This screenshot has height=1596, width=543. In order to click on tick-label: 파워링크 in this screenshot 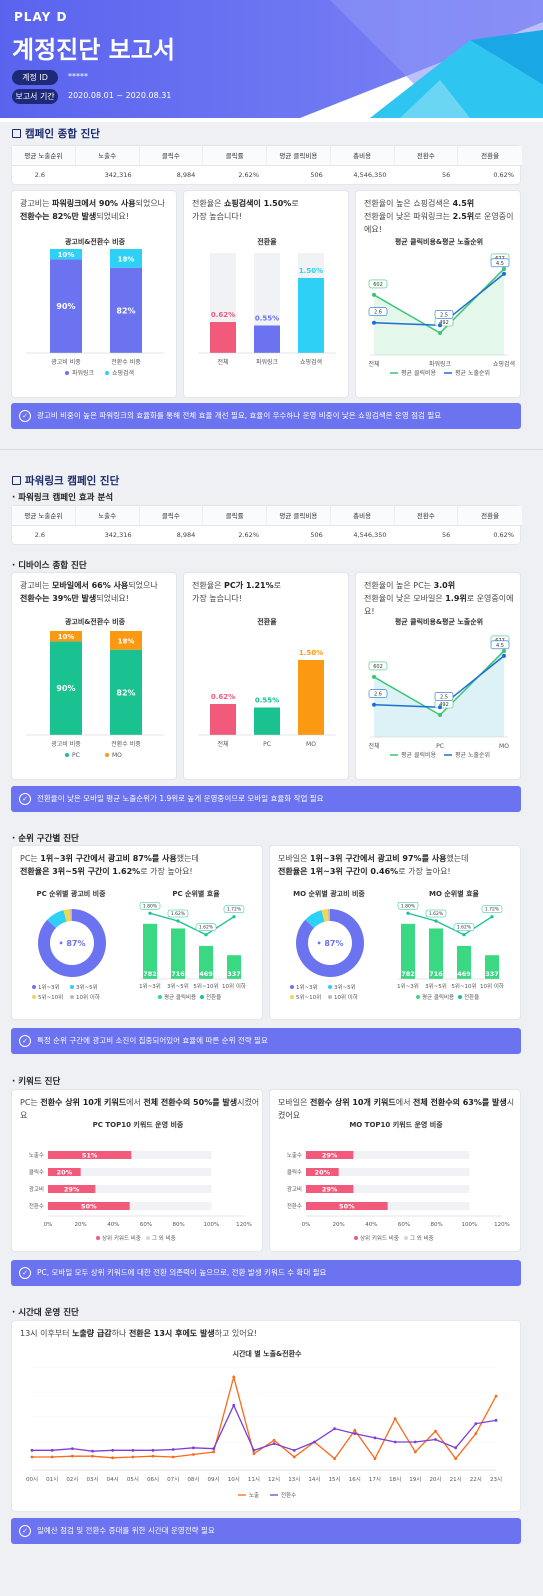, I will do `click(267, 362)`.